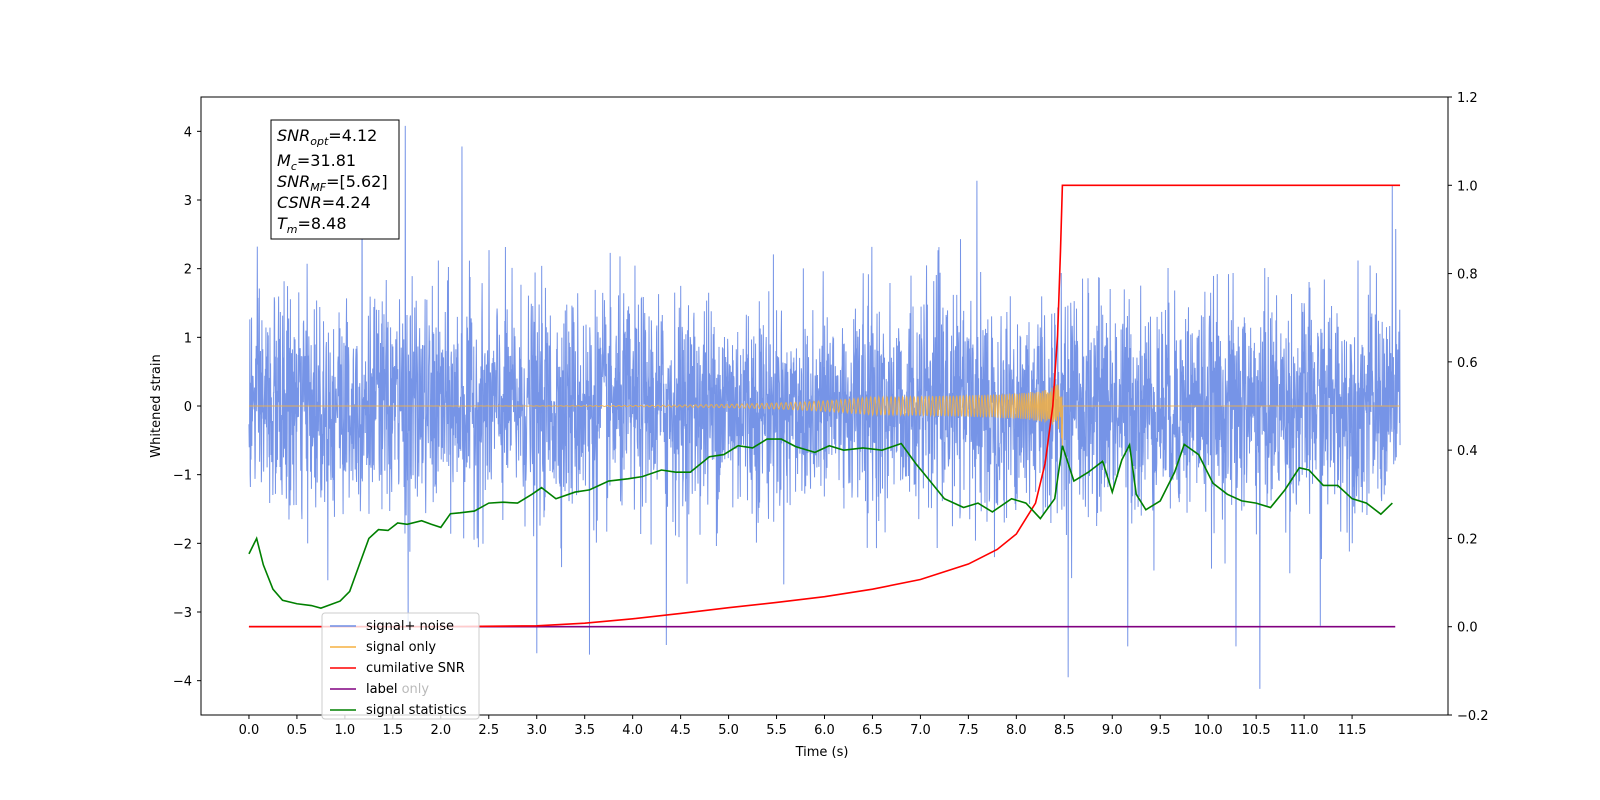 This screenshot has width=1600, height=800. I want to click on y-left-tick-label: −3, so click(182, 613).